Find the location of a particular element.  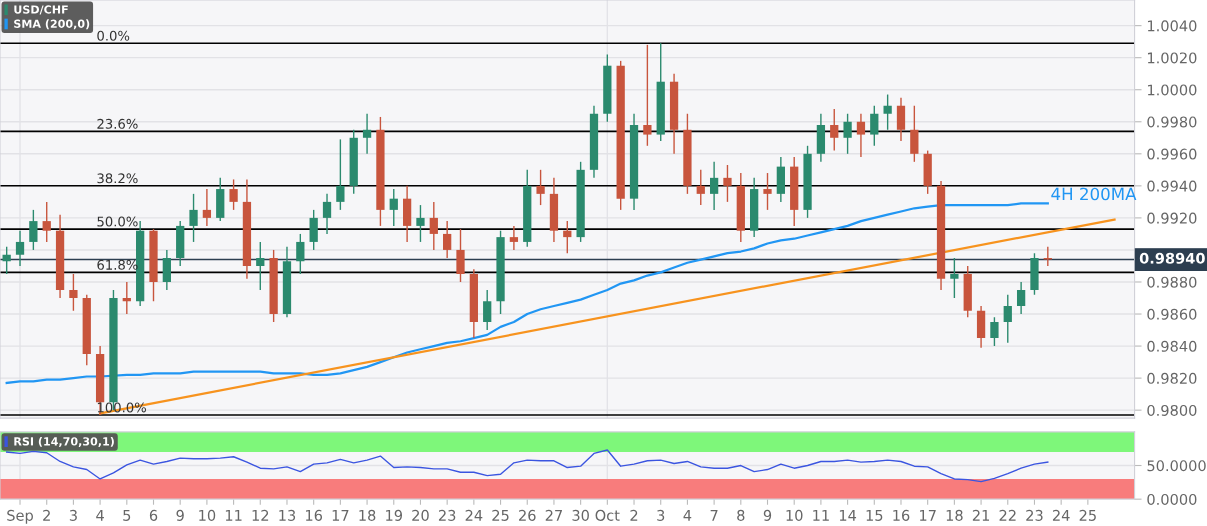

legend-label: SMA (200,0) is located at coordinates (52, 24).